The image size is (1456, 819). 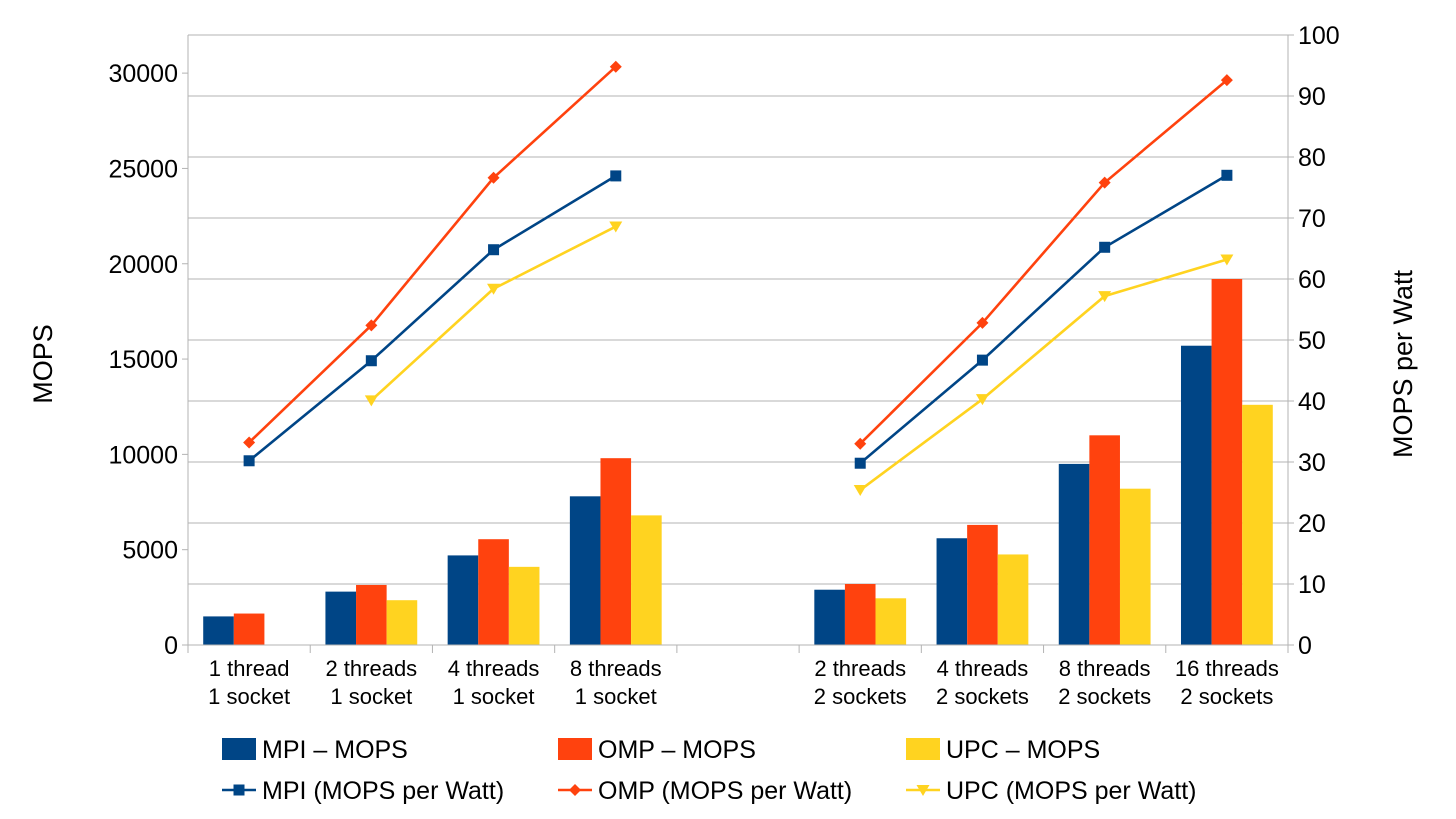 I want to click on x-tick-label-6-1: 2 sockets, so click(x=982, y=696).